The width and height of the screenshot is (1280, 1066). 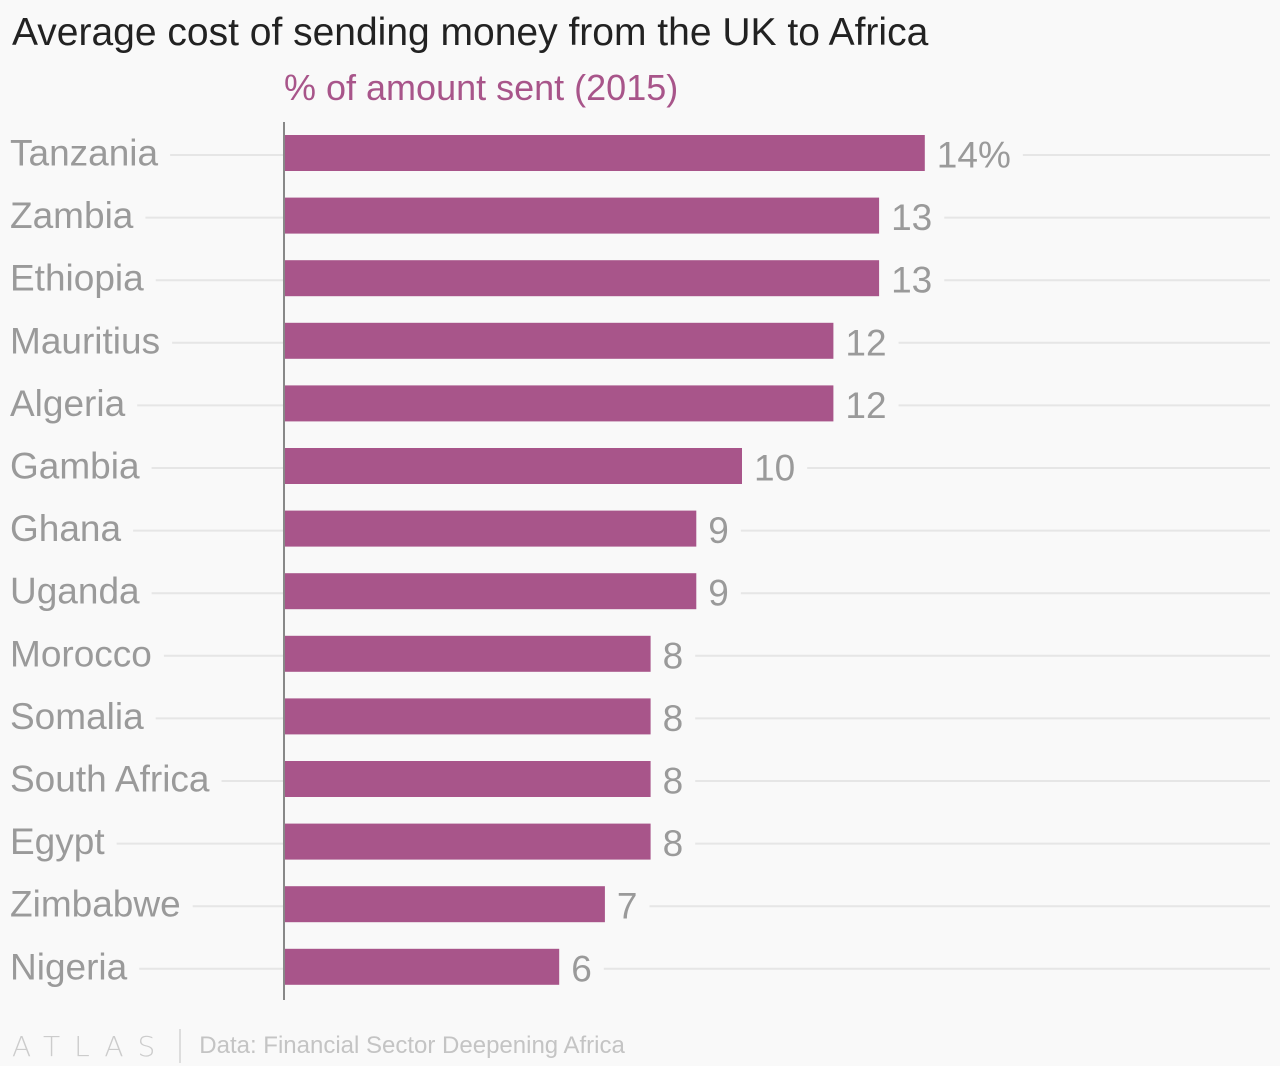 I want to click on category-label: Ethiopia, so click(x=77, y=278).